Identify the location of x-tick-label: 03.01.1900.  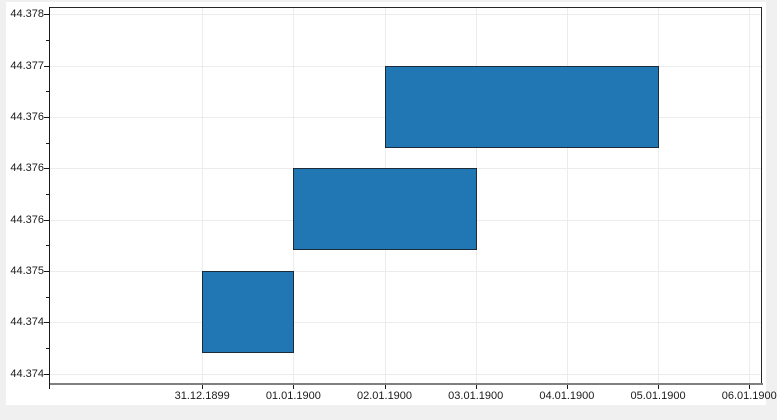
(476, 396).